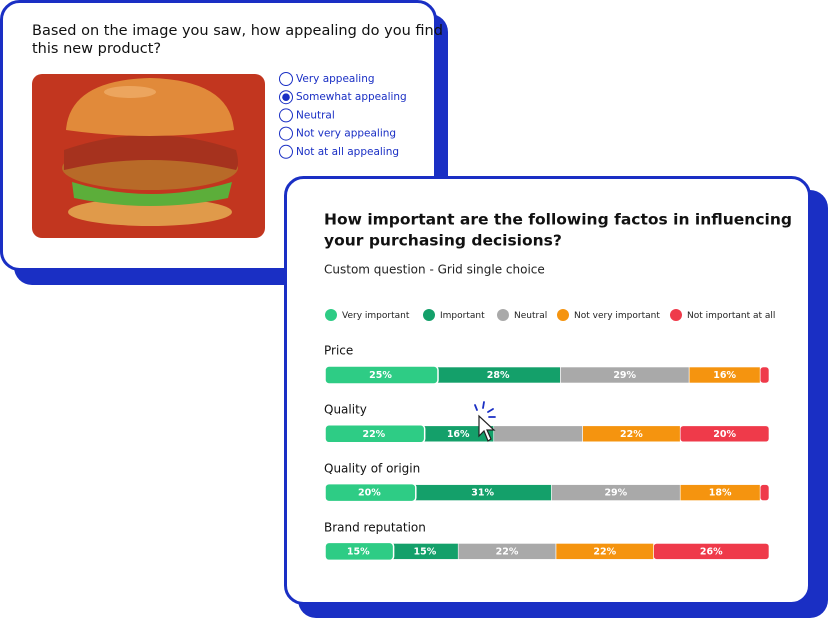 The height and width of the screenshot is (622, 828). I want to click on row-label: Quality of origin, so click(372, 469).